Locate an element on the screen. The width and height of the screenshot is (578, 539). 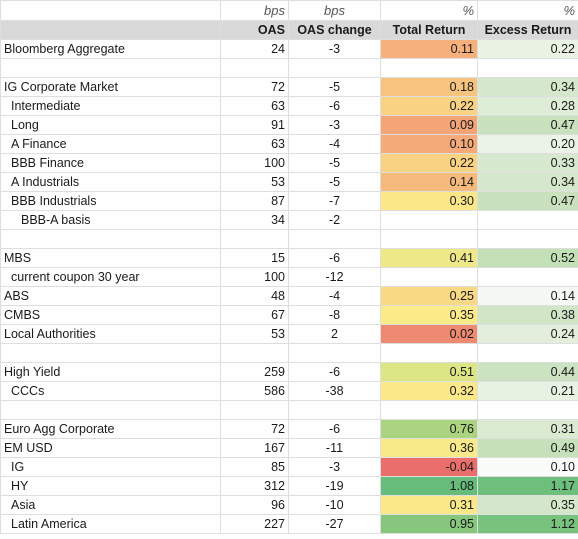
row-excess-return: 1.12 is located at coordinates (527, 524).